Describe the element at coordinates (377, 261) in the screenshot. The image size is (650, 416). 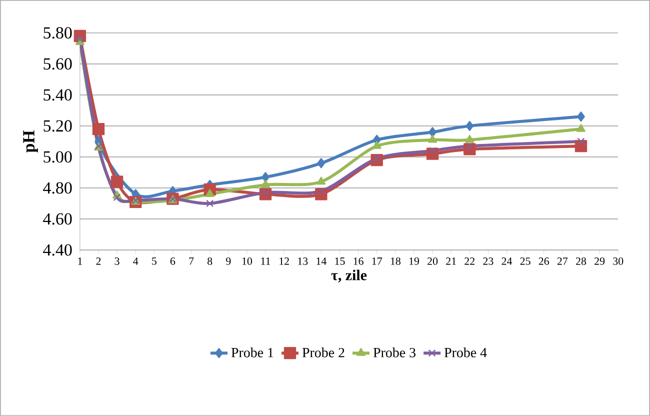
I see `x-tick-label: 17` at that location.